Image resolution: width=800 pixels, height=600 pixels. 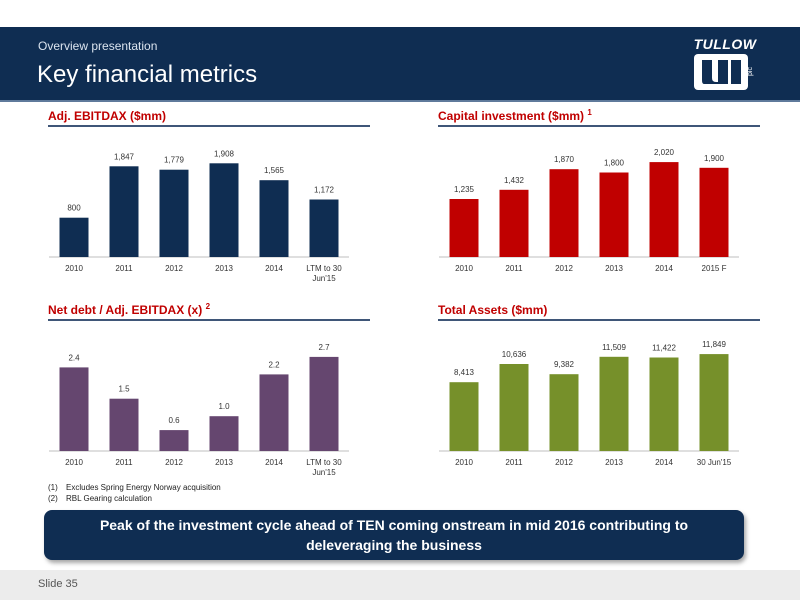 What do you see at coordinates (324, 190) in the screenshot?
I see `data-label: 1,172` at bounding box center [324, 190].